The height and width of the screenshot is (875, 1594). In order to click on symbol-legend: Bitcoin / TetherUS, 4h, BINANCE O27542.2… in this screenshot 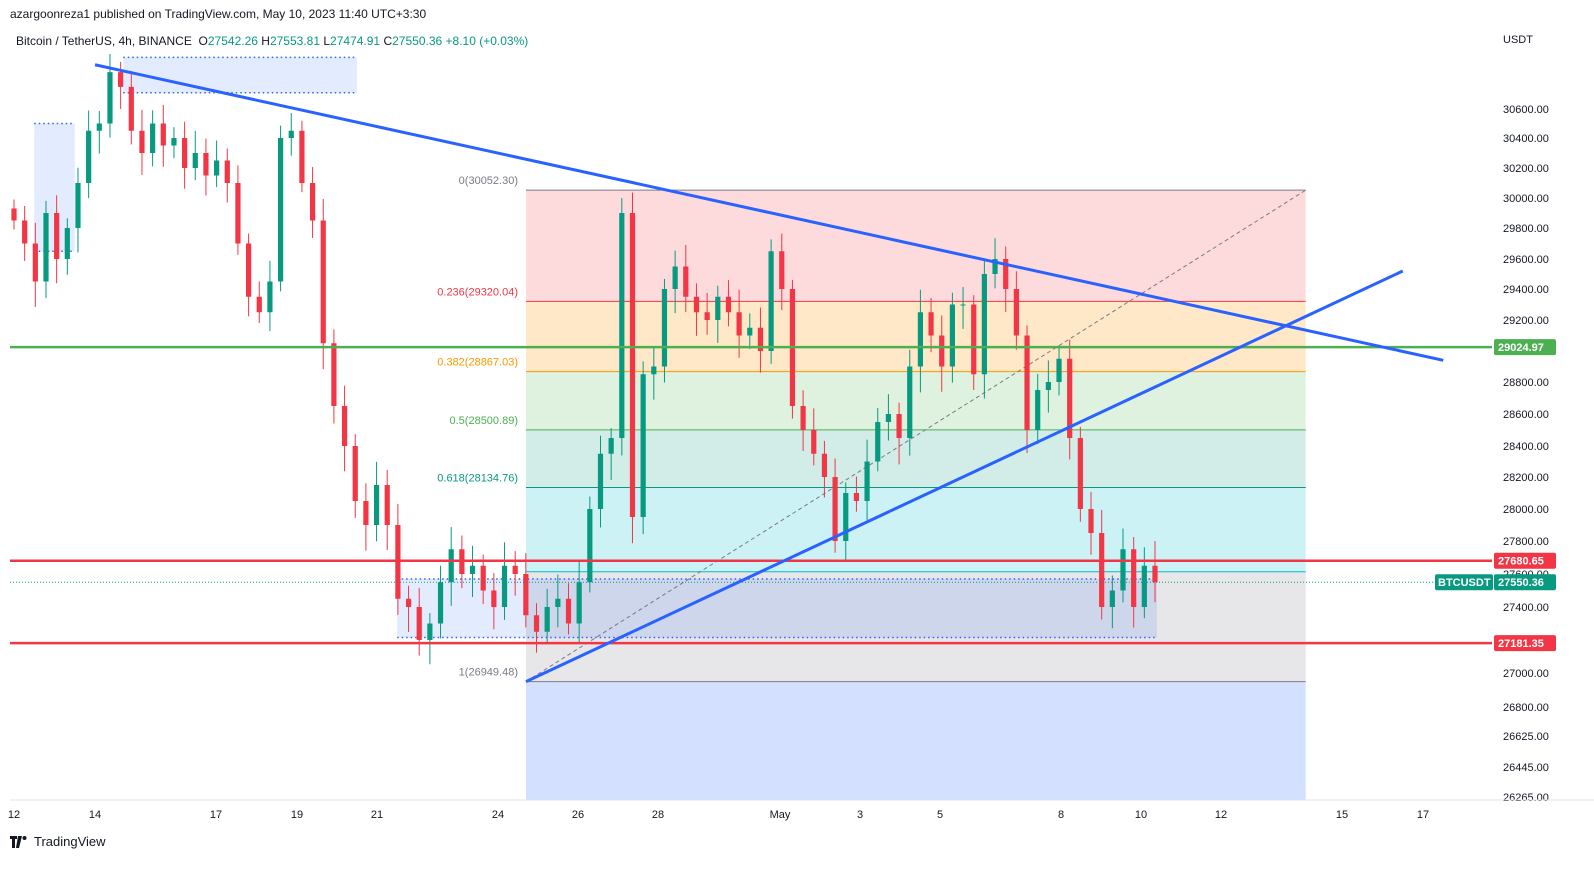, I will do `click(272, 41)`.